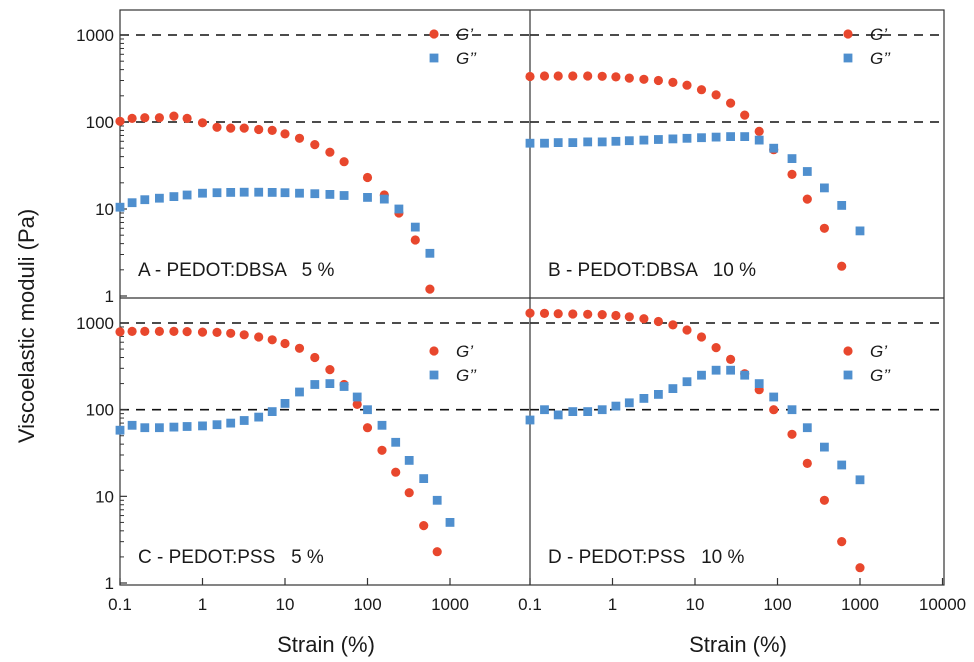 The width and height of the screenshot is (974, 662). I want to click on x-tick-label-right-start: 0.1, so click(530, 604).